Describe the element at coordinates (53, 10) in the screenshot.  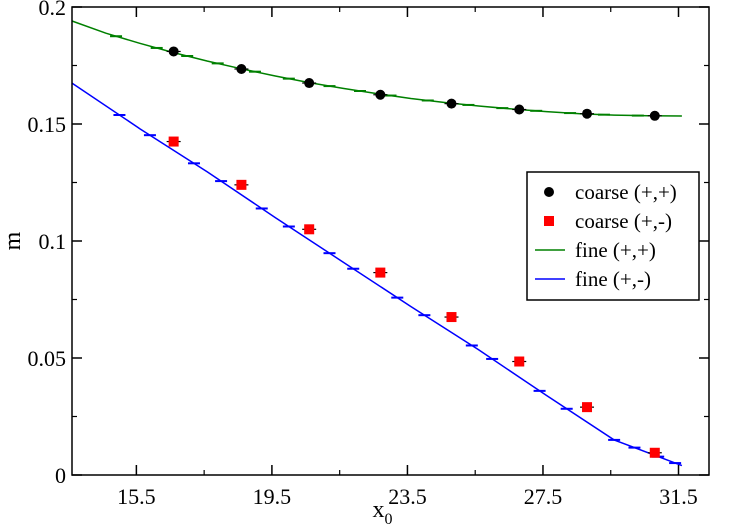
I see `y-tick-label: 0.2` at that location.